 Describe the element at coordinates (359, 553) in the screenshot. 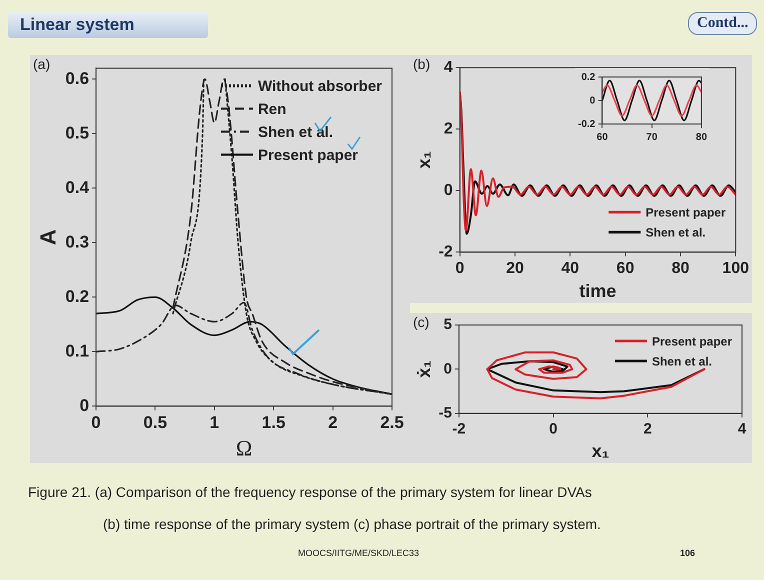

I see `text: MOOCS/IITG/ME/SKD/LEC33` at that location.